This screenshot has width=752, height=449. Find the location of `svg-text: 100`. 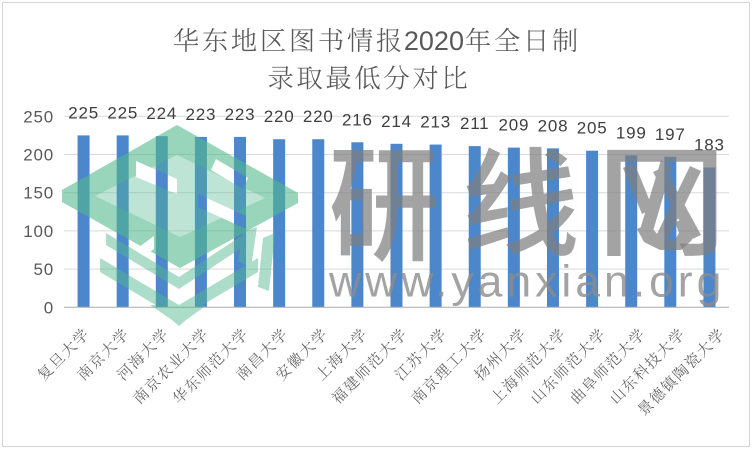

svg-text: 100 is located at coordinates (38, 231).